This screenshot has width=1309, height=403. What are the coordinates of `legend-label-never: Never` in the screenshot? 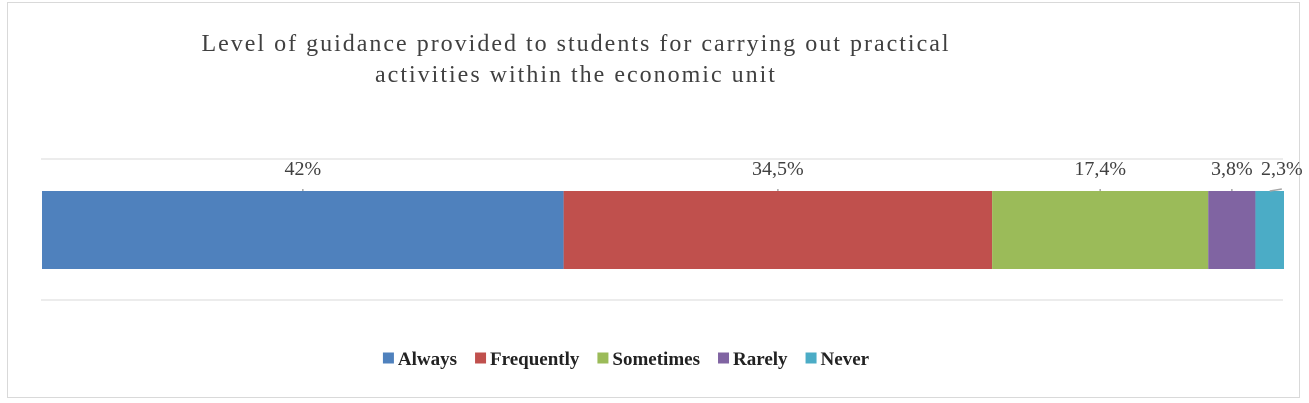 It's located at (845, 359).